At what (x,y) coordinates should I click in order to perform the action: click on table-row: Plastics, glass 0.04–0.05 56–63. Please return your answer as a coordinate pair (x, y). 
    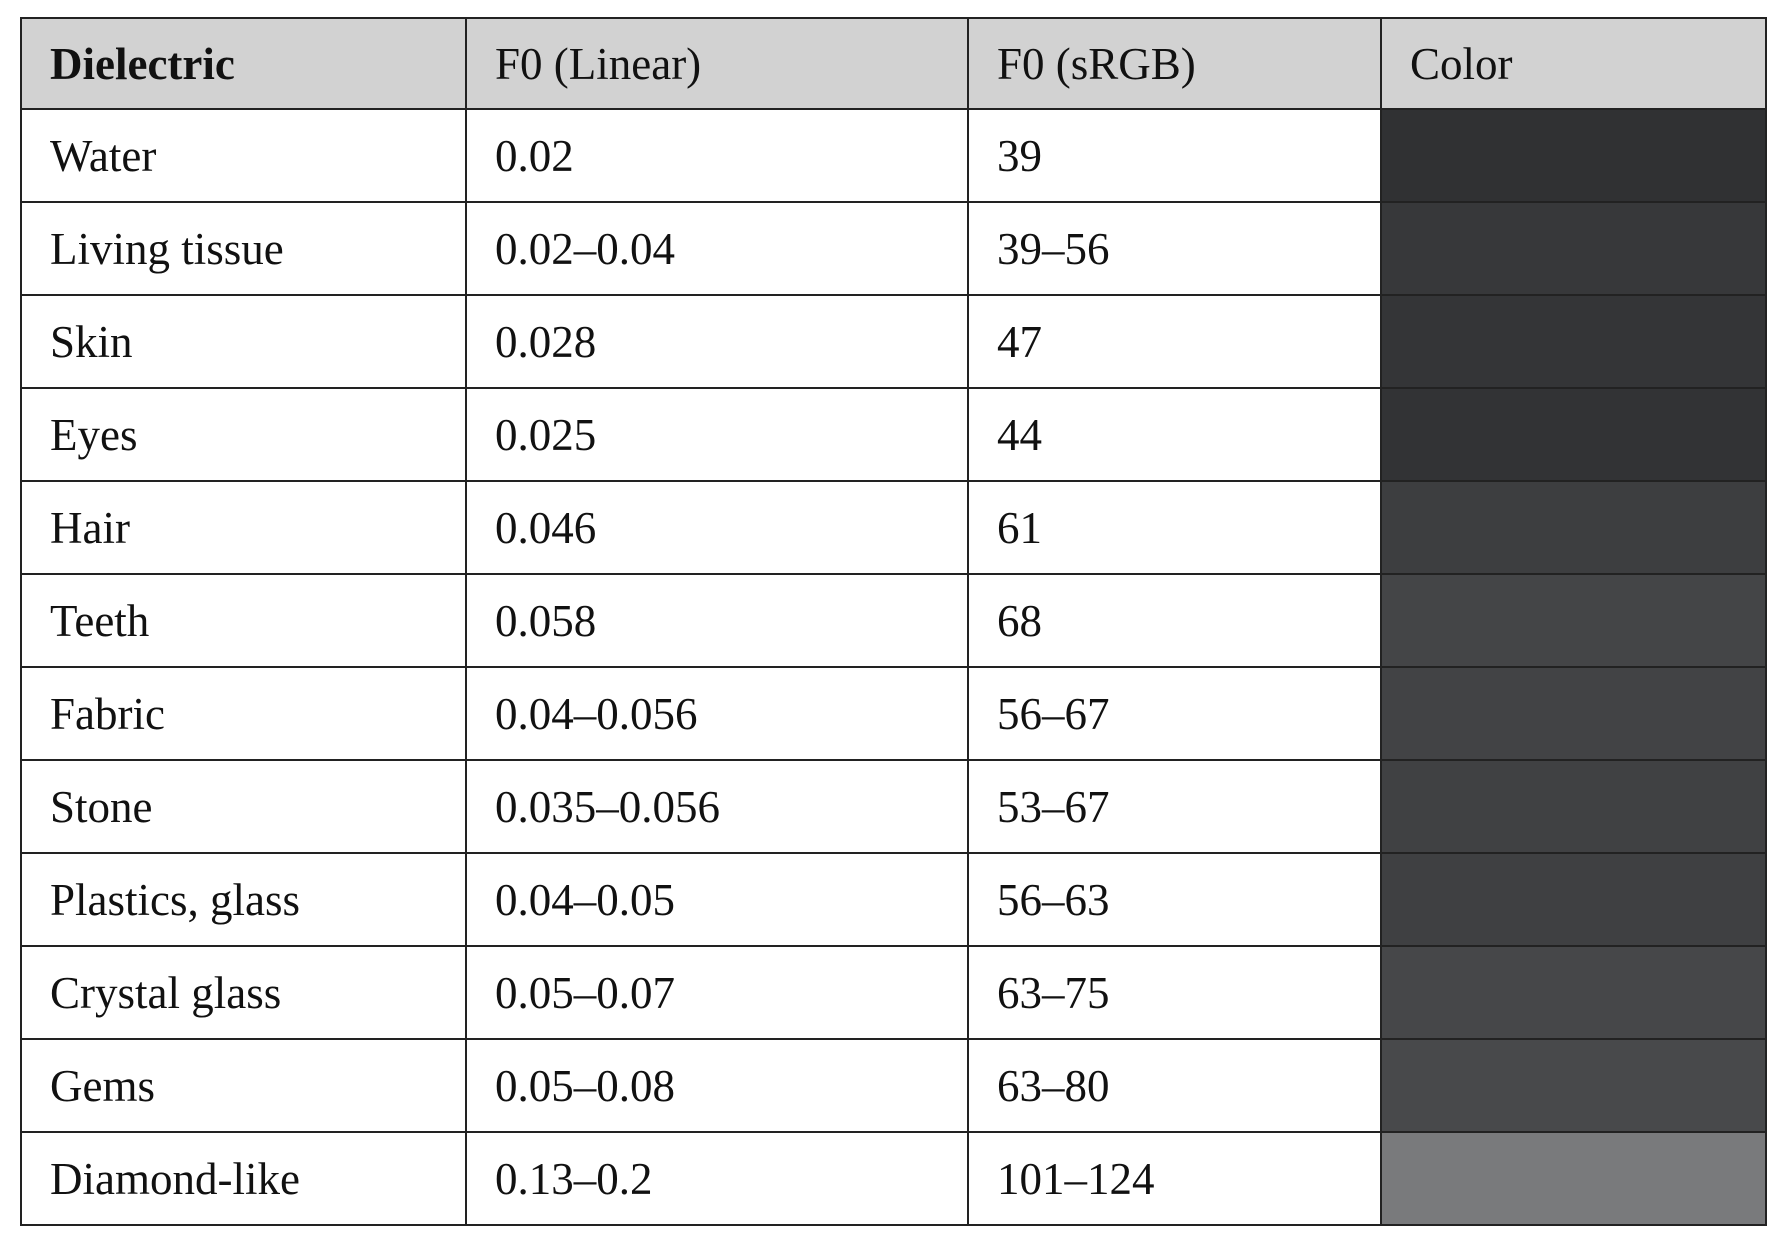
    Looking at the image, I should click on (893, 899).